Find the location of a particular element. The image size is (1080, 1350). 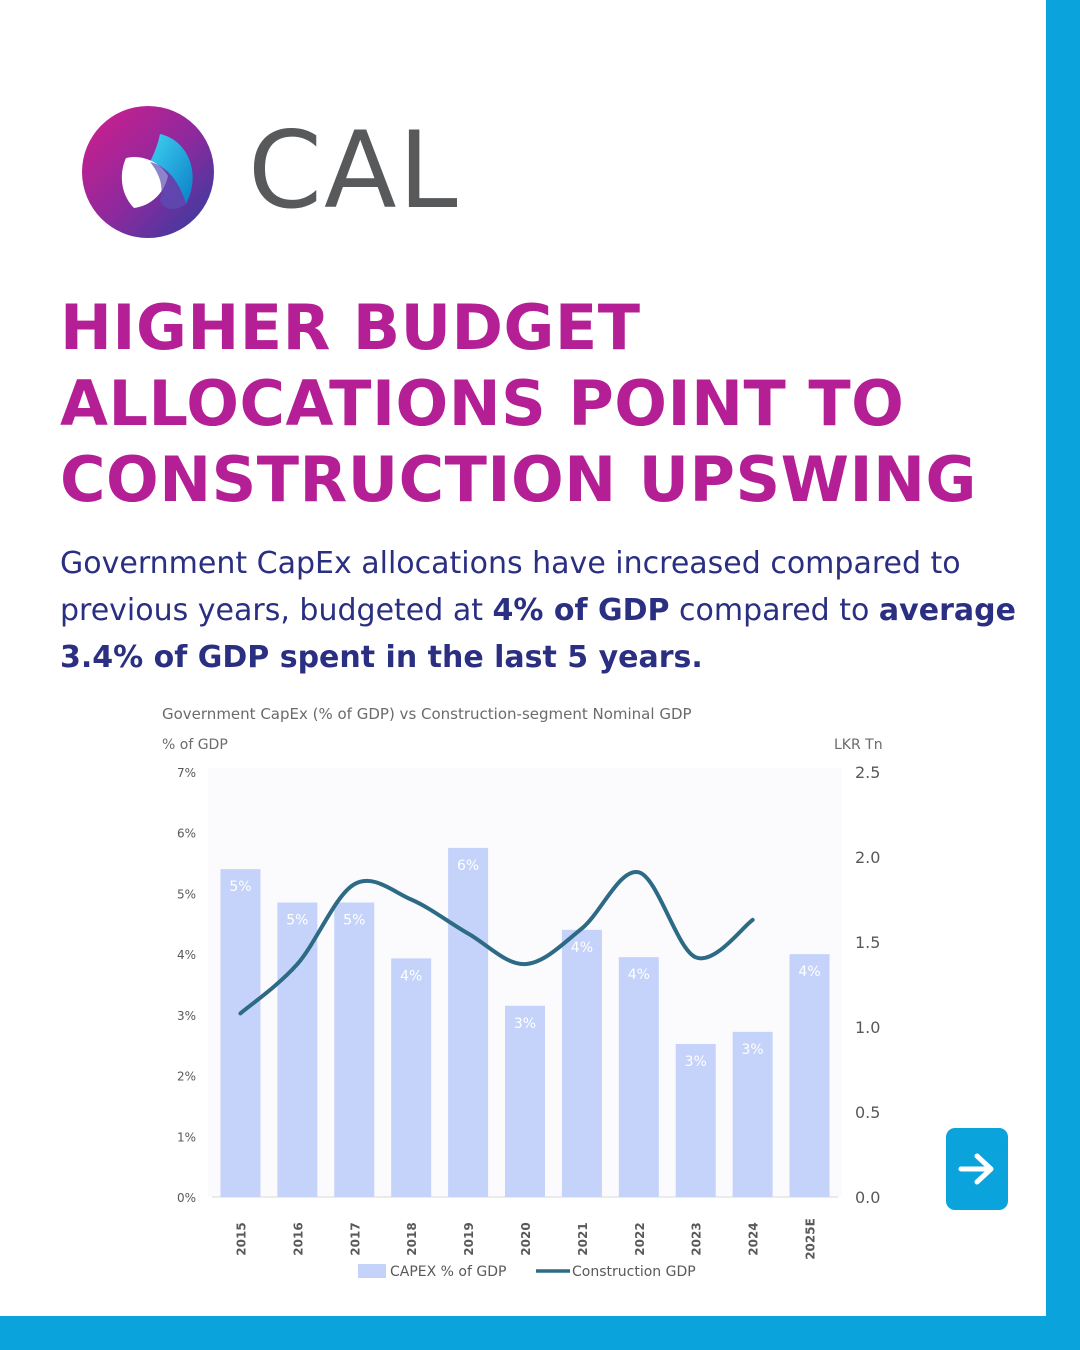

right-tick-label: 2.0 is located at coordinates (867, 857).